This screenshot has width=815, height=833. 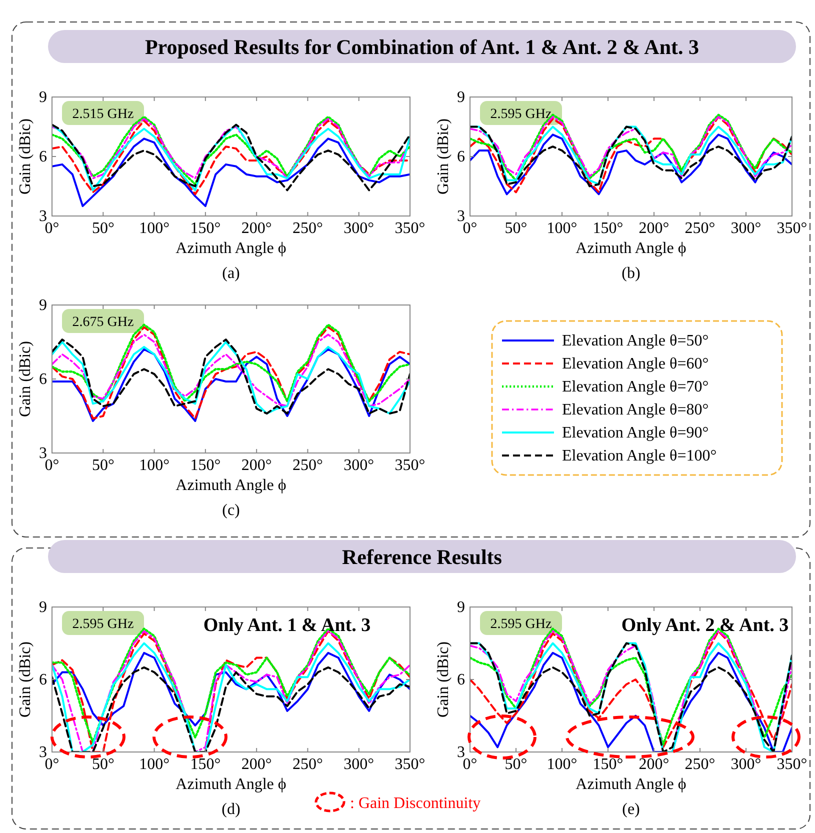 I want to click on text: (a), so click(x=231, y=273).